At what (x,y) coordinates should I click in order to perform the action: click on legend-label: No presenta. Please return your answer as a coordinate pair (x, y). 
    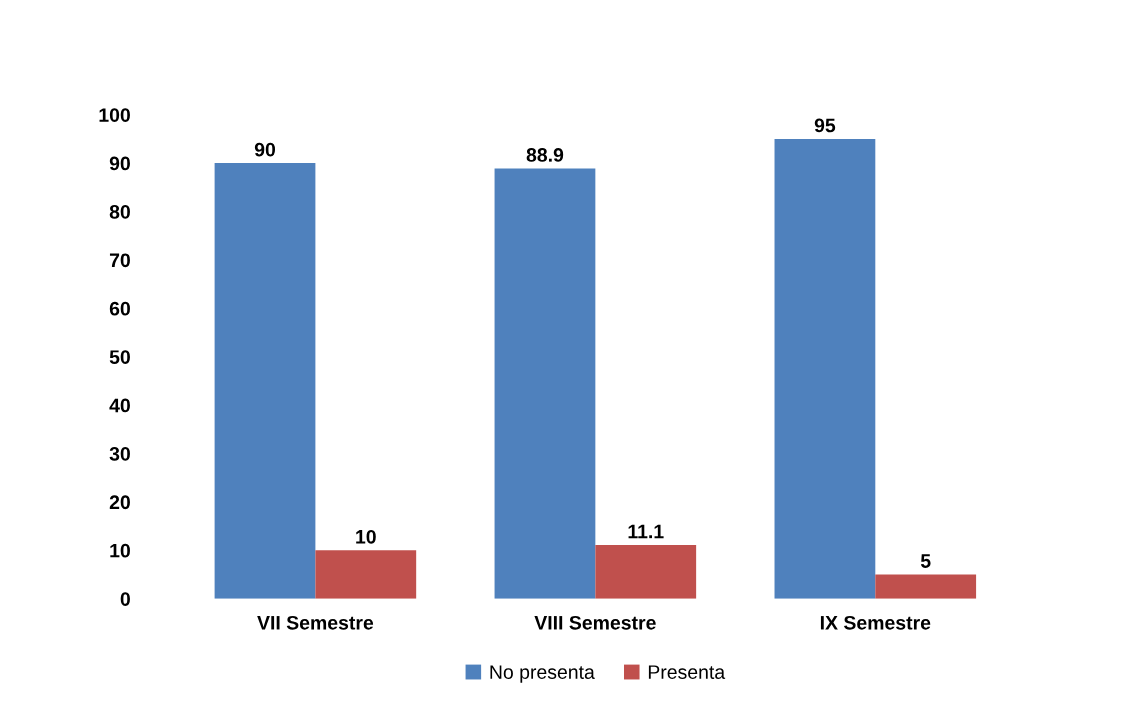
    Looking at the image, I should click on (542, 674).